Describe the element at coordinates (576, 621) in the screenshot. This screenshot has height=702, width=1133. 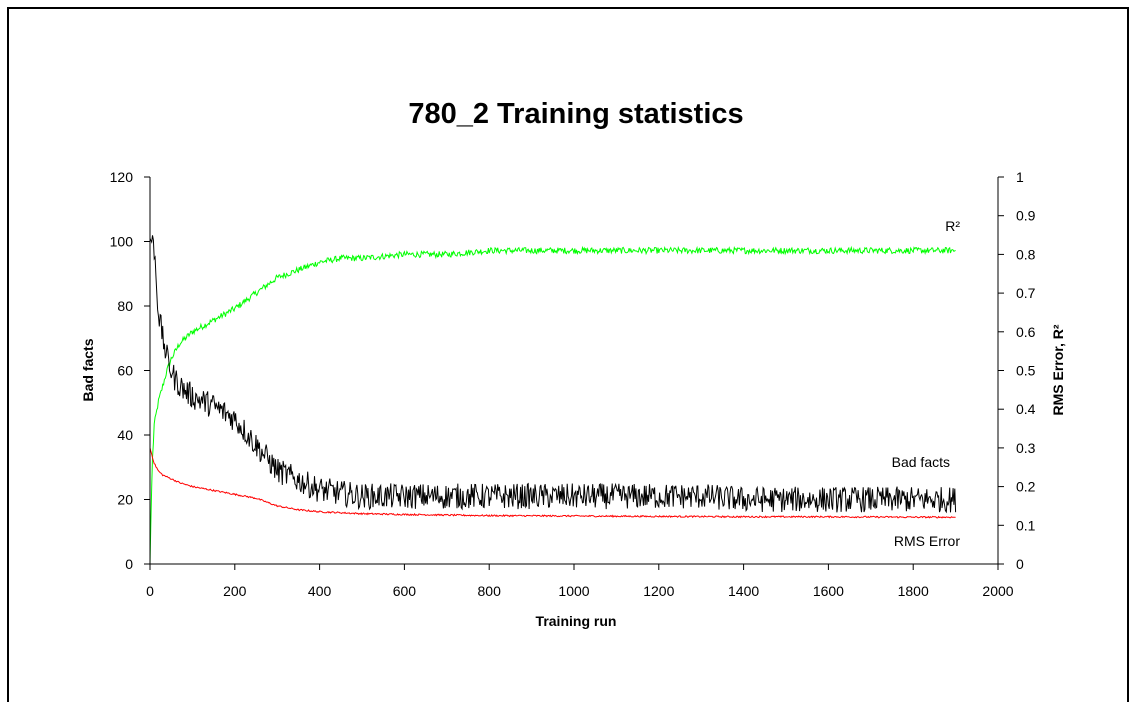
I see `x-axis-label: Training run` at that location.